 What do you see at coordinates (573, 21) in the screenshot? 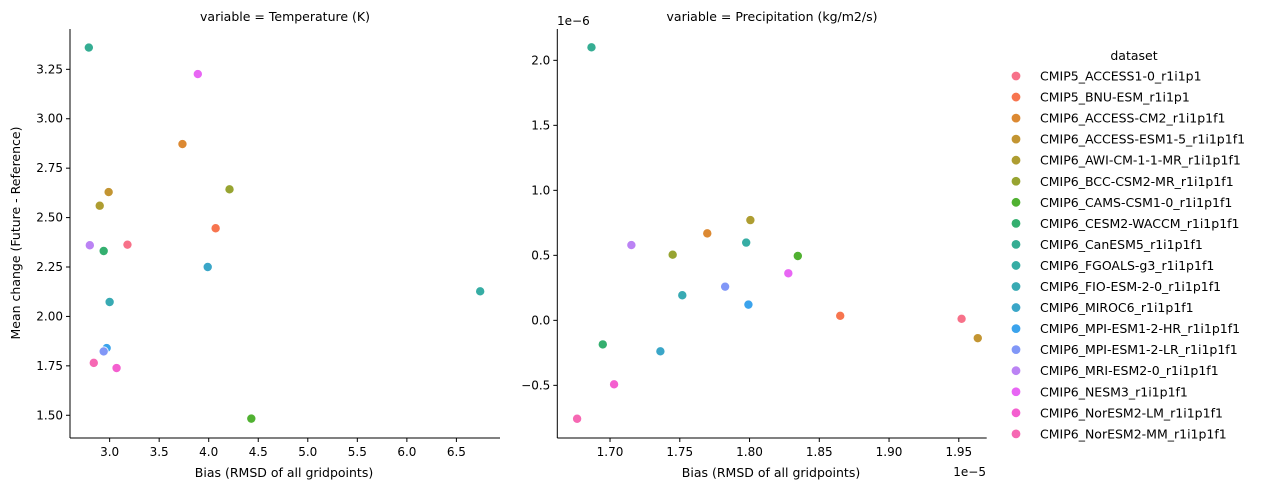
I see `y-offset-text: 1e−6` at bounding box center [573, 21].